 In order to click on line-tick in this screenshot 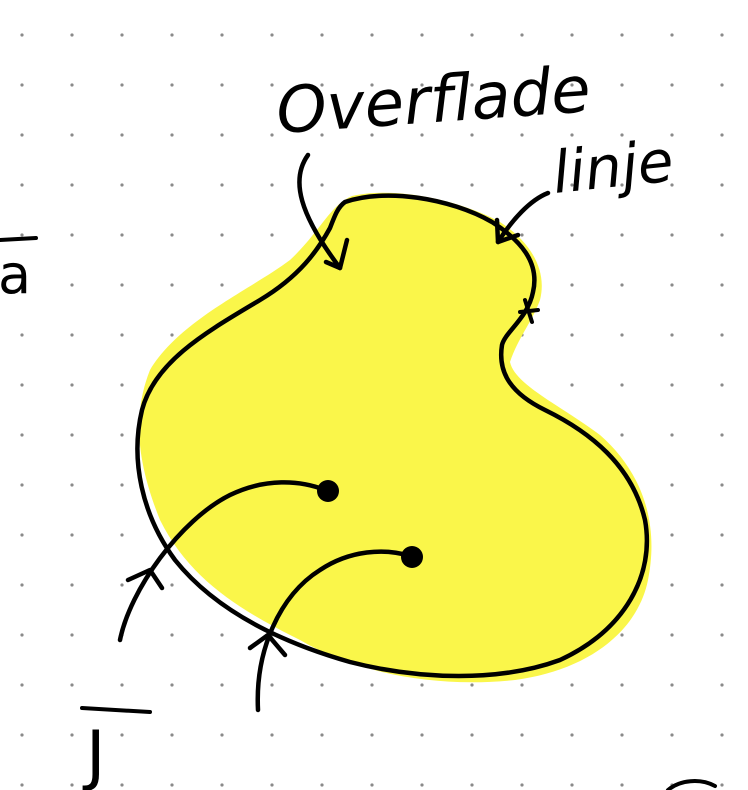, I will do `click(529, 311)`.